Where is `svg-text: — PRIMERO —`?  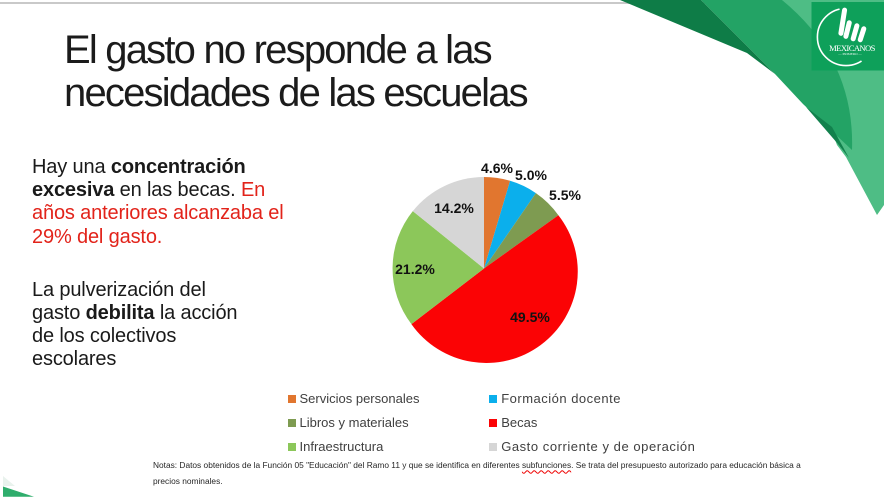
svg-text: — PRIMERO — is located at coordinates (849, 54).